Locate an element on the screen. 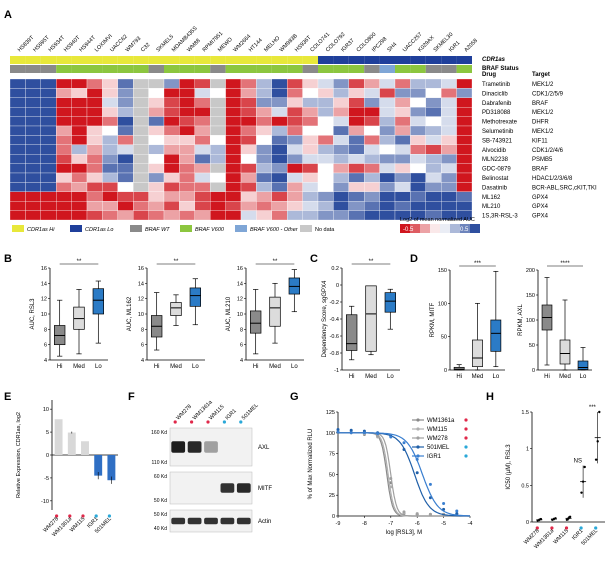  target-label: BCR-ABL,SRC,cKIT,TKI is located at coordinates (564, 188).